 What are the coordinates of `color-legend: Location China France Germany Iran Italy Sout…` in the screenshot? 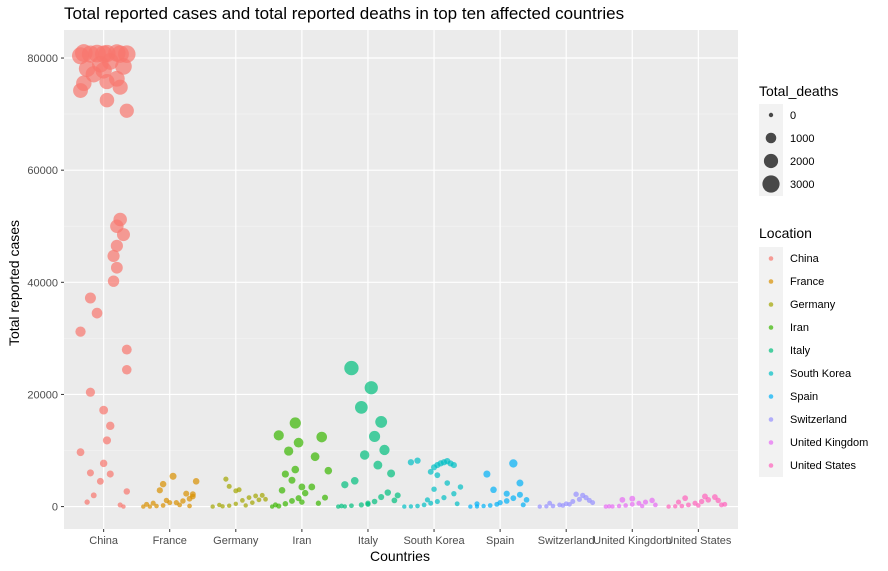 It's located at (813, 351).